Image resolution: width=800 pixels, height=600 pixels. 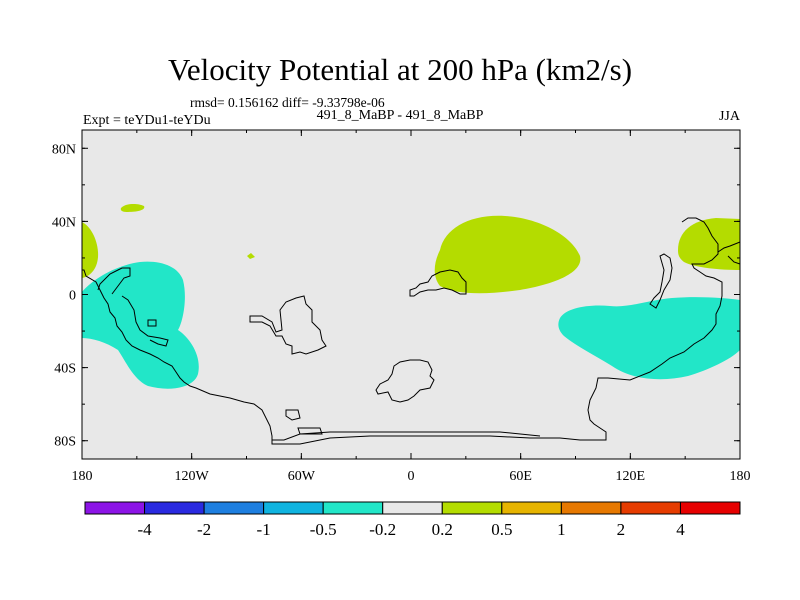 I want to click on lon-tick-label: 120E, so click(x=631, y=476).